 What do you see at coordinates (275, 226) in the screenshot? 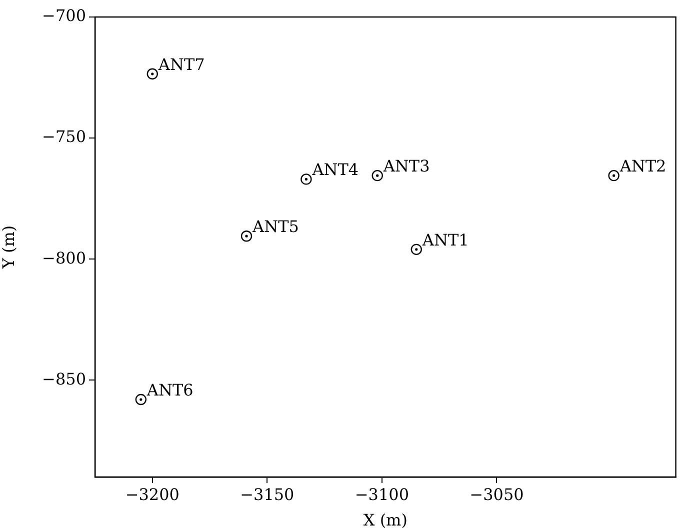
I see `annotation: ANT5` at bounding box center [275, 226].